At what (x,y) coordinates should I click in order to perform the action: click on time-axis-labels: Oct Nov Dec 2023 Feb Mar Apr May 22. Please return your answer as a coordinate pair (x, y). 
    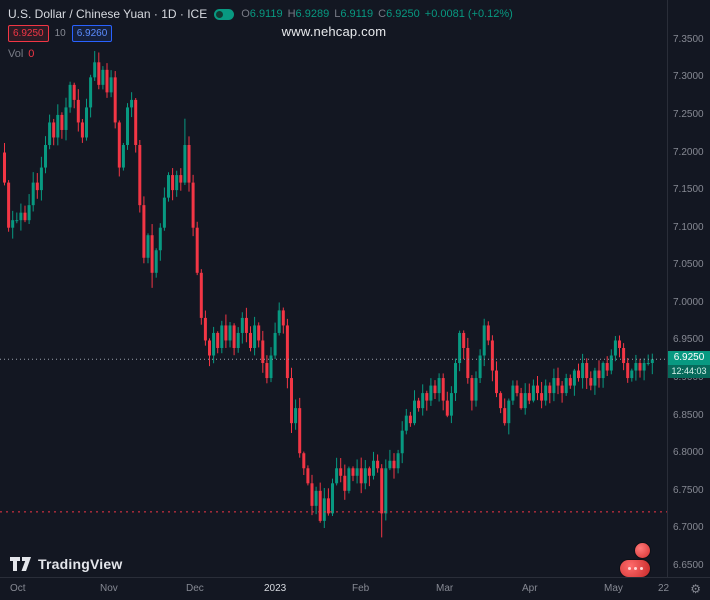
    Looking at the image, I should click on (355, 589).